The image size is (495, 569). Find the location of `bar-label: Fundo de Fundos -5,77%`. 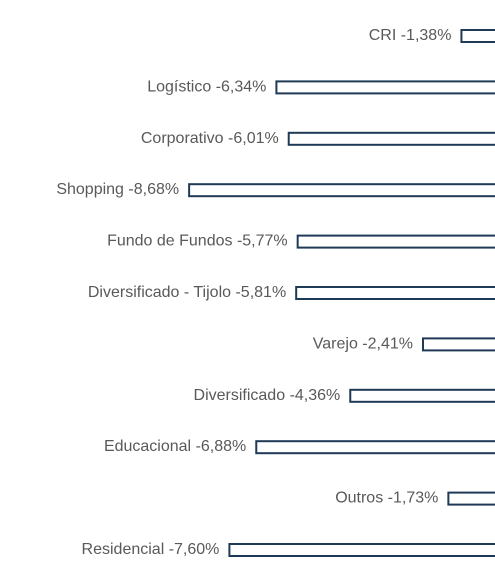

bar-label: Fundo de Fundos -5,77% is located at coordinates (197, 241).